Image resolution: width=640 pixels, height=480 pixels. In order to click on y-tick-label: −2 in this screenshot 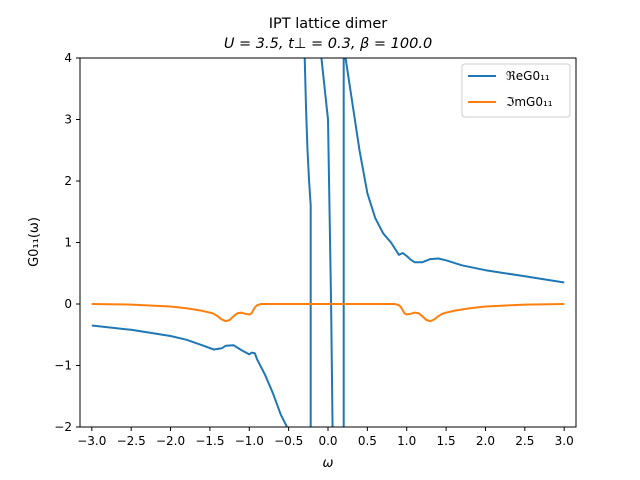, I will do `click(63, 427)`.